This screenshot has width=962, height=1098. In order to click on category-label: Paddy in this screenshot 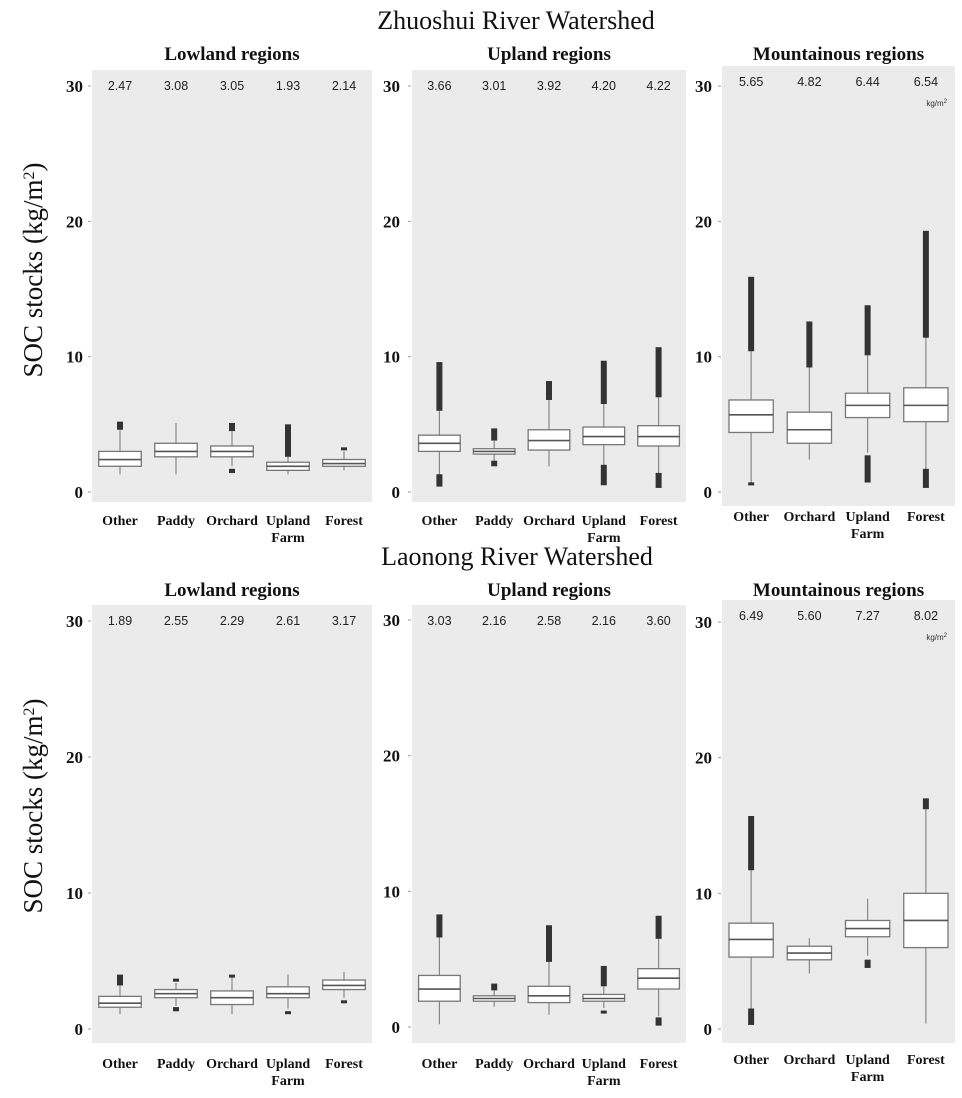, I will do `click(176, 521)`.